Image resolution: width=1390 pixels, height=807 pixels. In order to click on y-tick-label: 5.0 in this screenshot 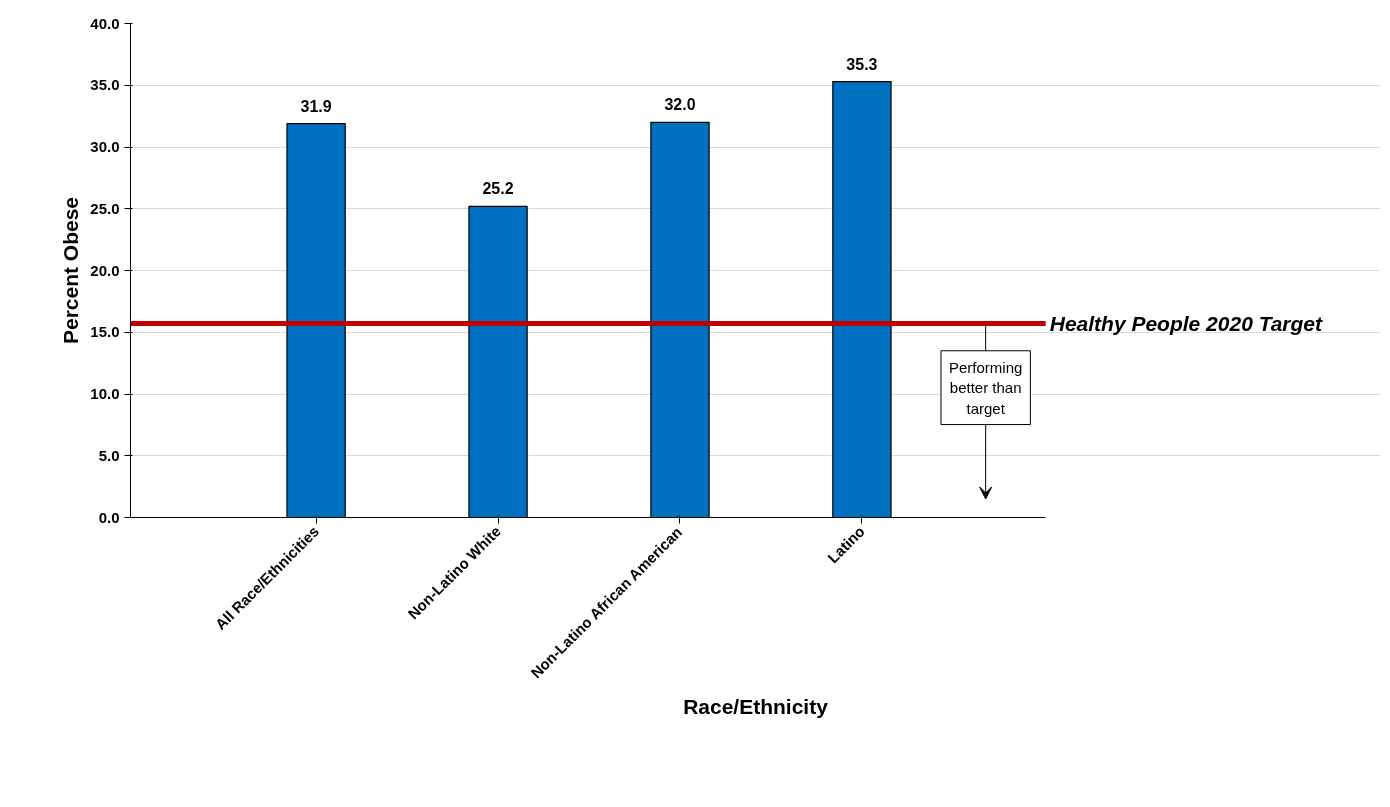, I will do `click(109, 455)`.